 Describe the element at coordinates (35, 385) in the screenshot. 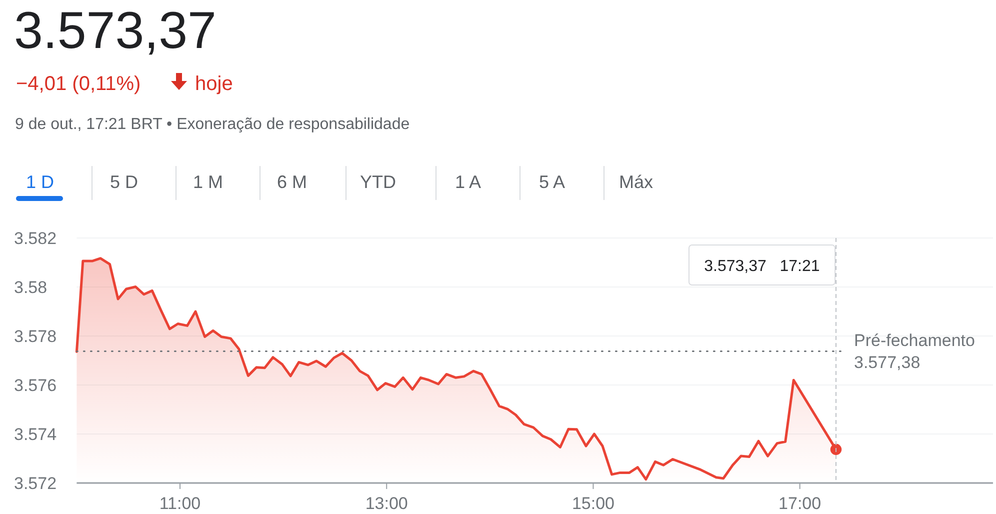

I see `y-tick-label: 3.576` at that location.